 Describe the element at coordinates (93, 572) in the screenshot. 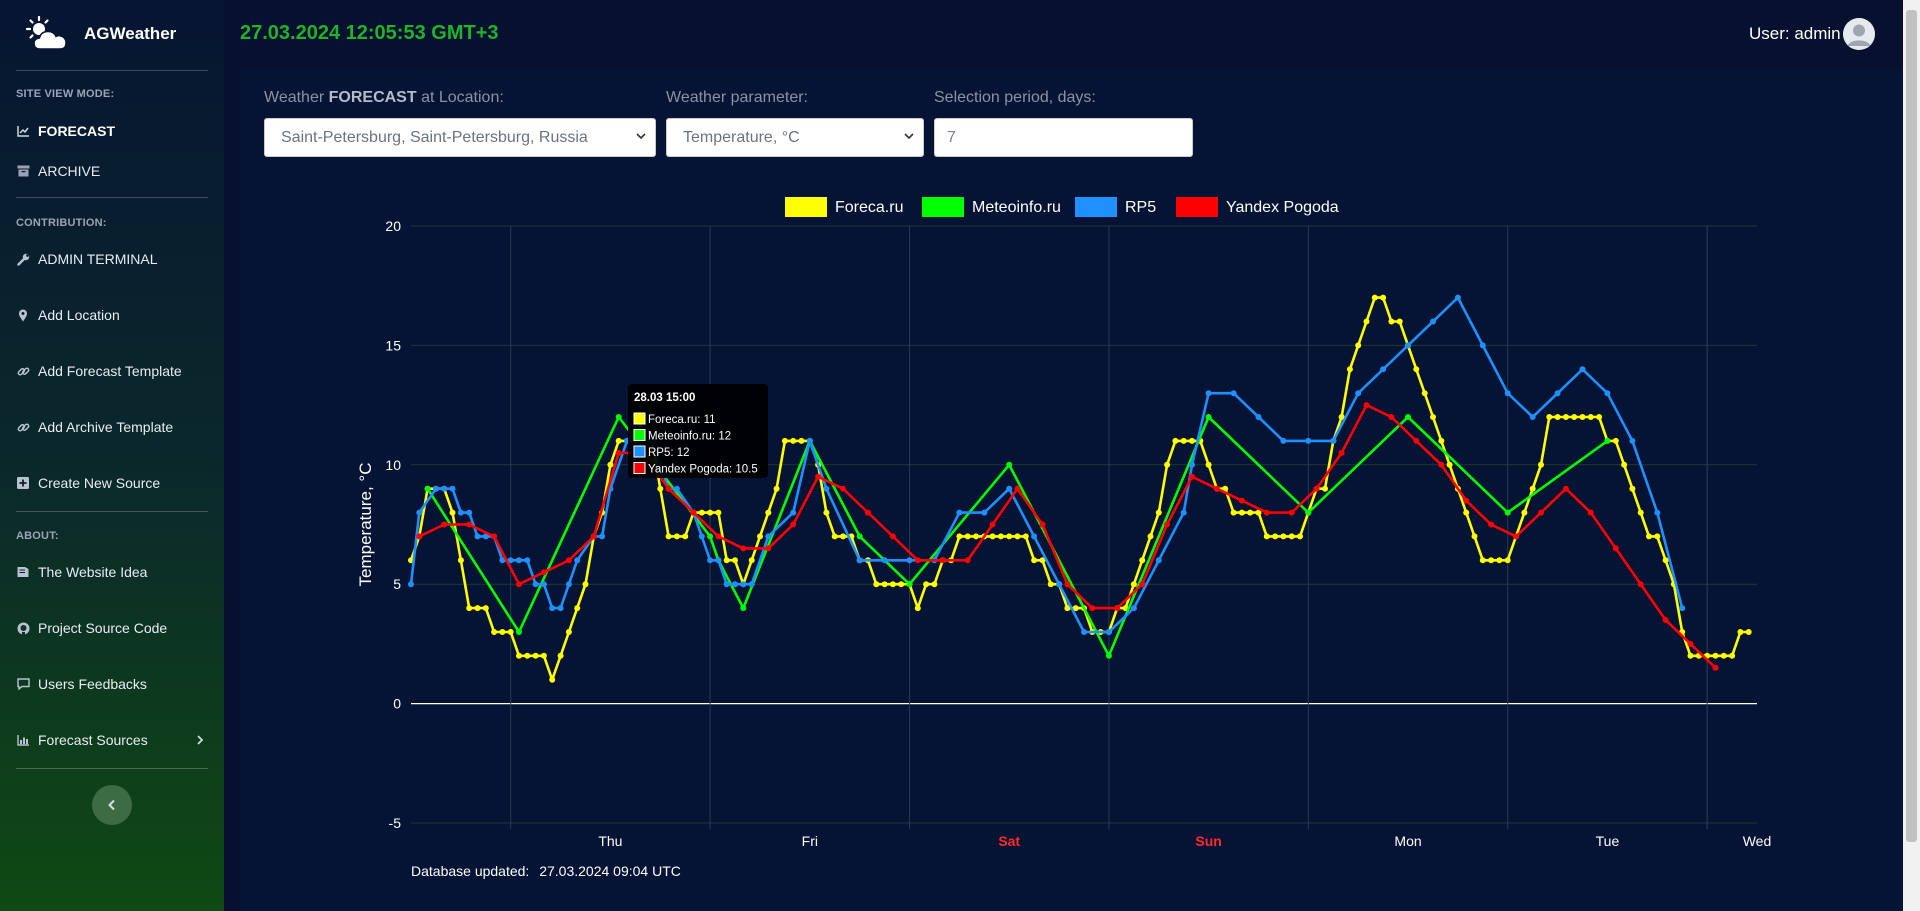

I see `sidebar-item-label: The Website Idea` at that location.